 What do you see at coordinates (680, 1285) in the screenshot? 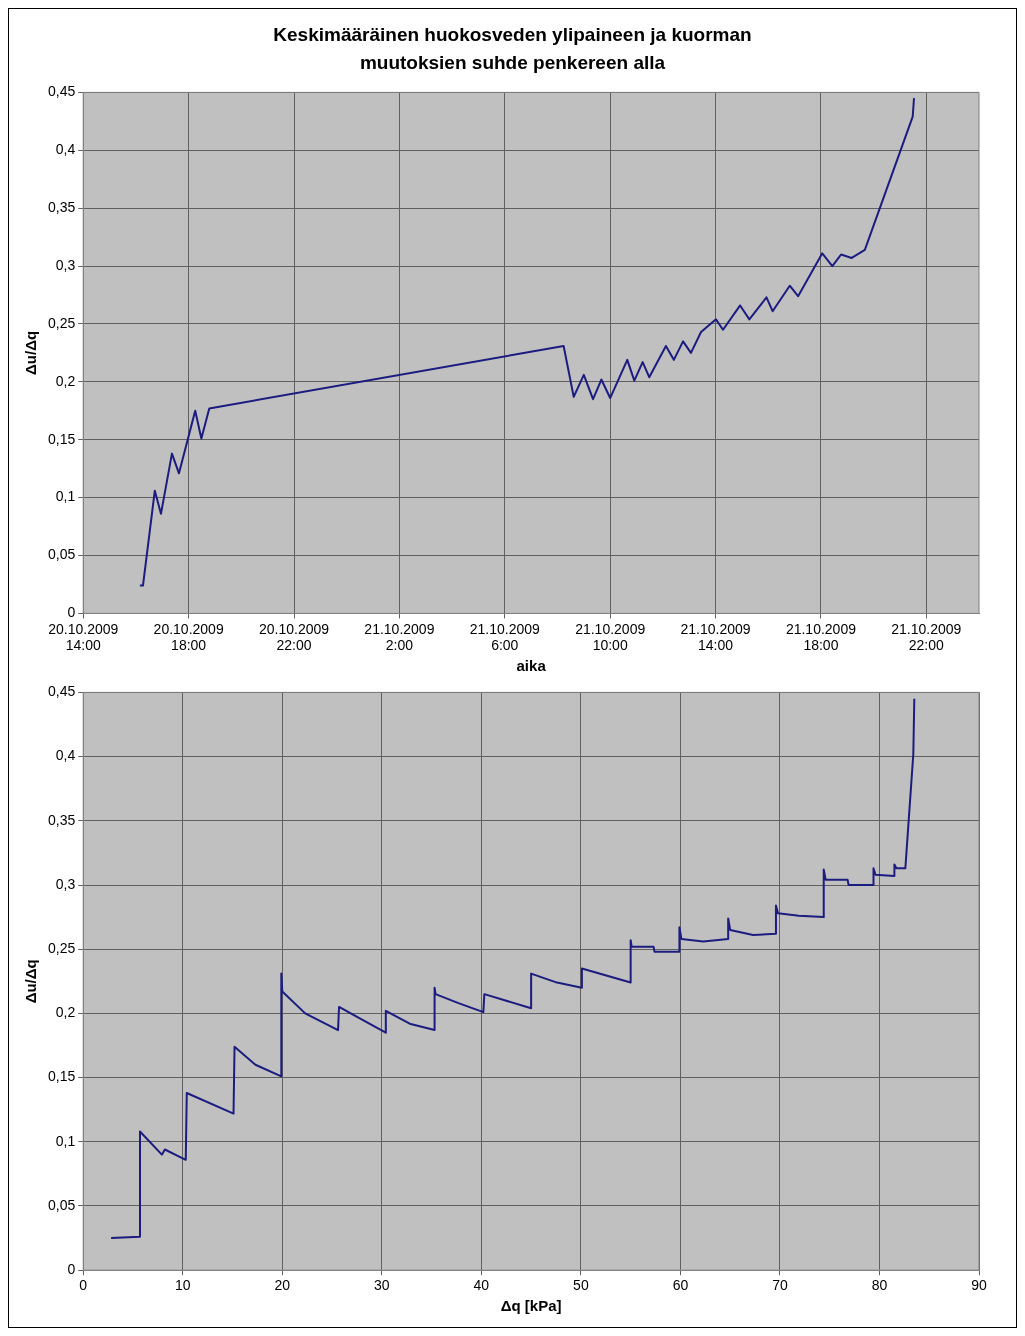
I see `x-tick-label: 60` at bounding box center [680, 1285].